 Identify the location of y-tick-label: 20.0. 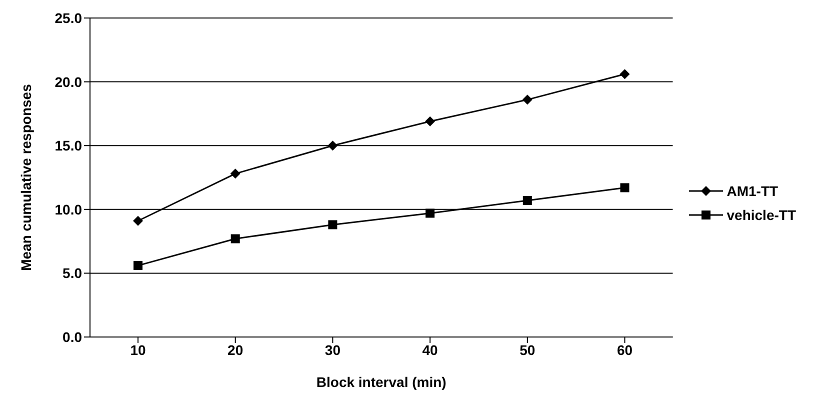
(68, 82).